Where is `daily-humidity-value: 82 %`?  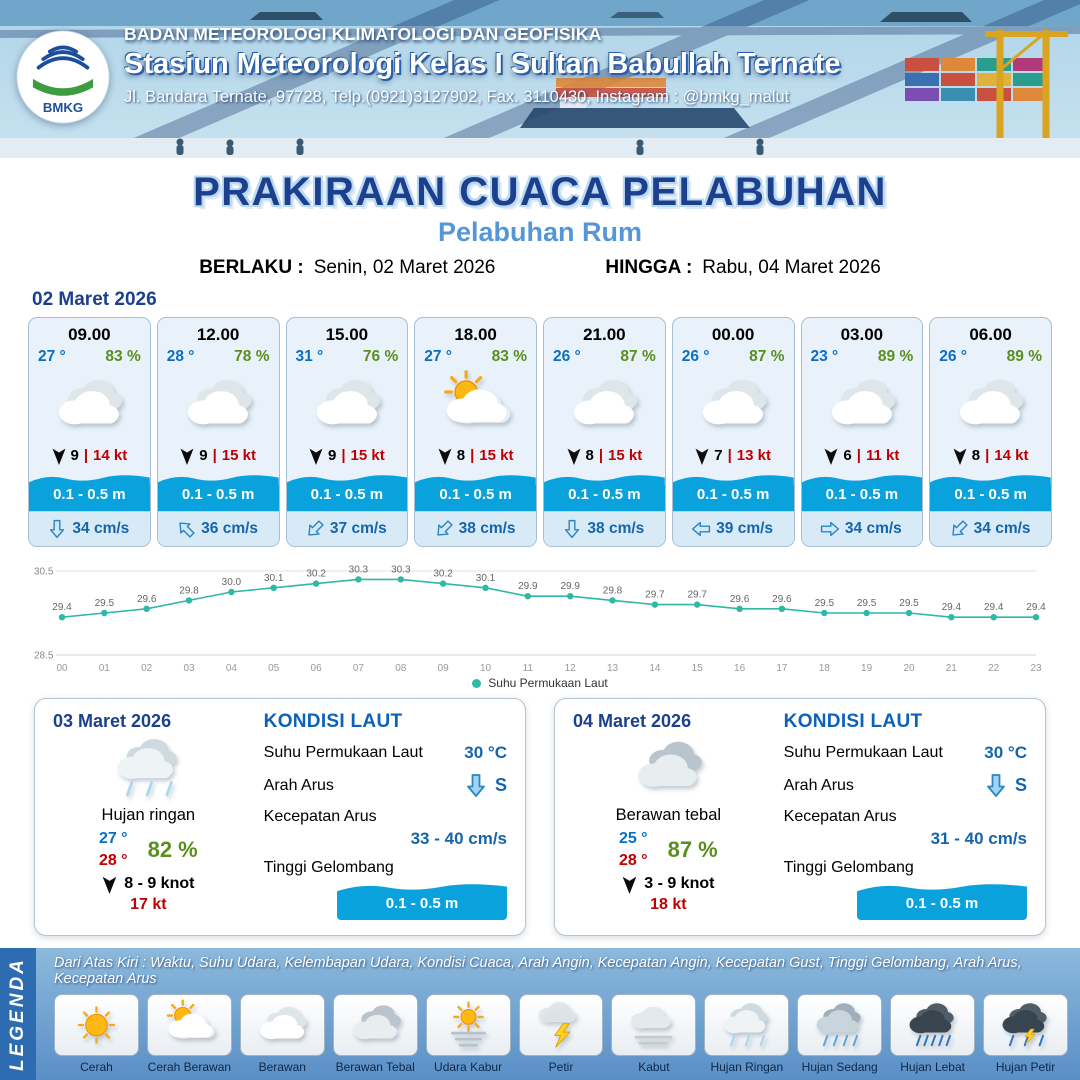 daily-humidity-value: 82 % is located at coordinates (172, 849).